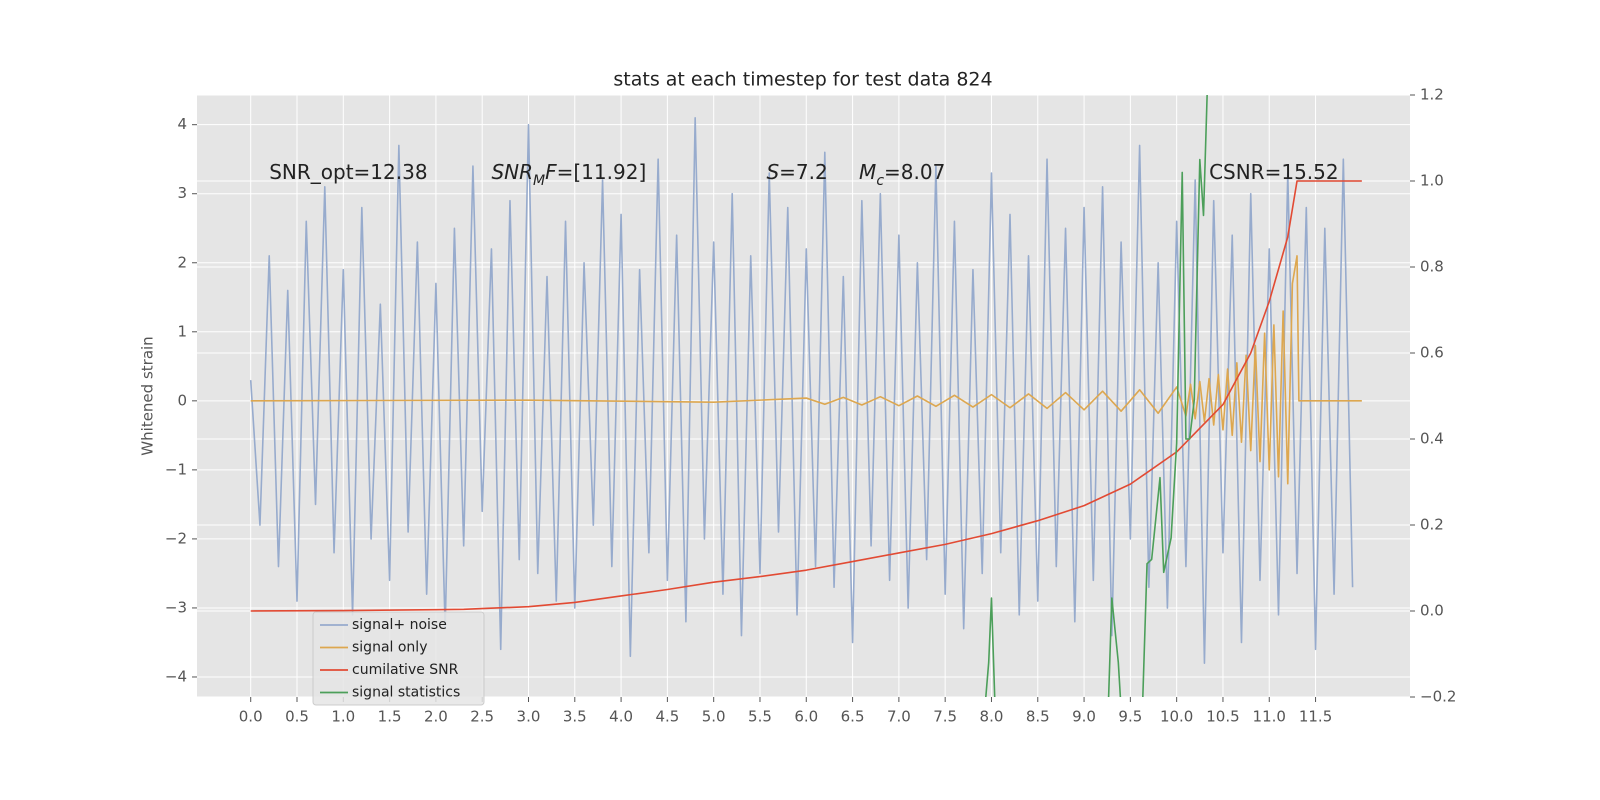 The width and height of the screenshot is (1600, 800). What do you see at coordinates (1130, 717) in the screenshot?
I see `x-tick-label: 9.5` at bounding box center [1130, 717].